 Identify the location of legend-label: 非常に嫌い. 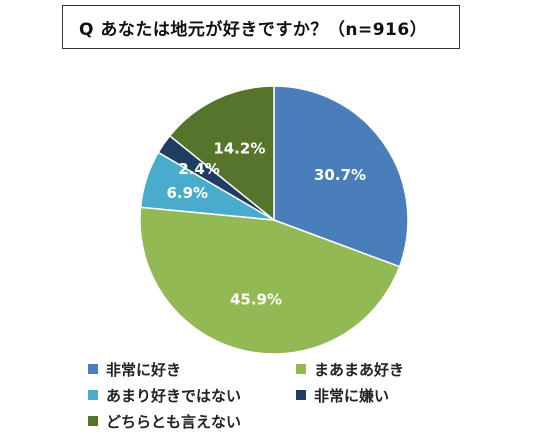
(352, 395).